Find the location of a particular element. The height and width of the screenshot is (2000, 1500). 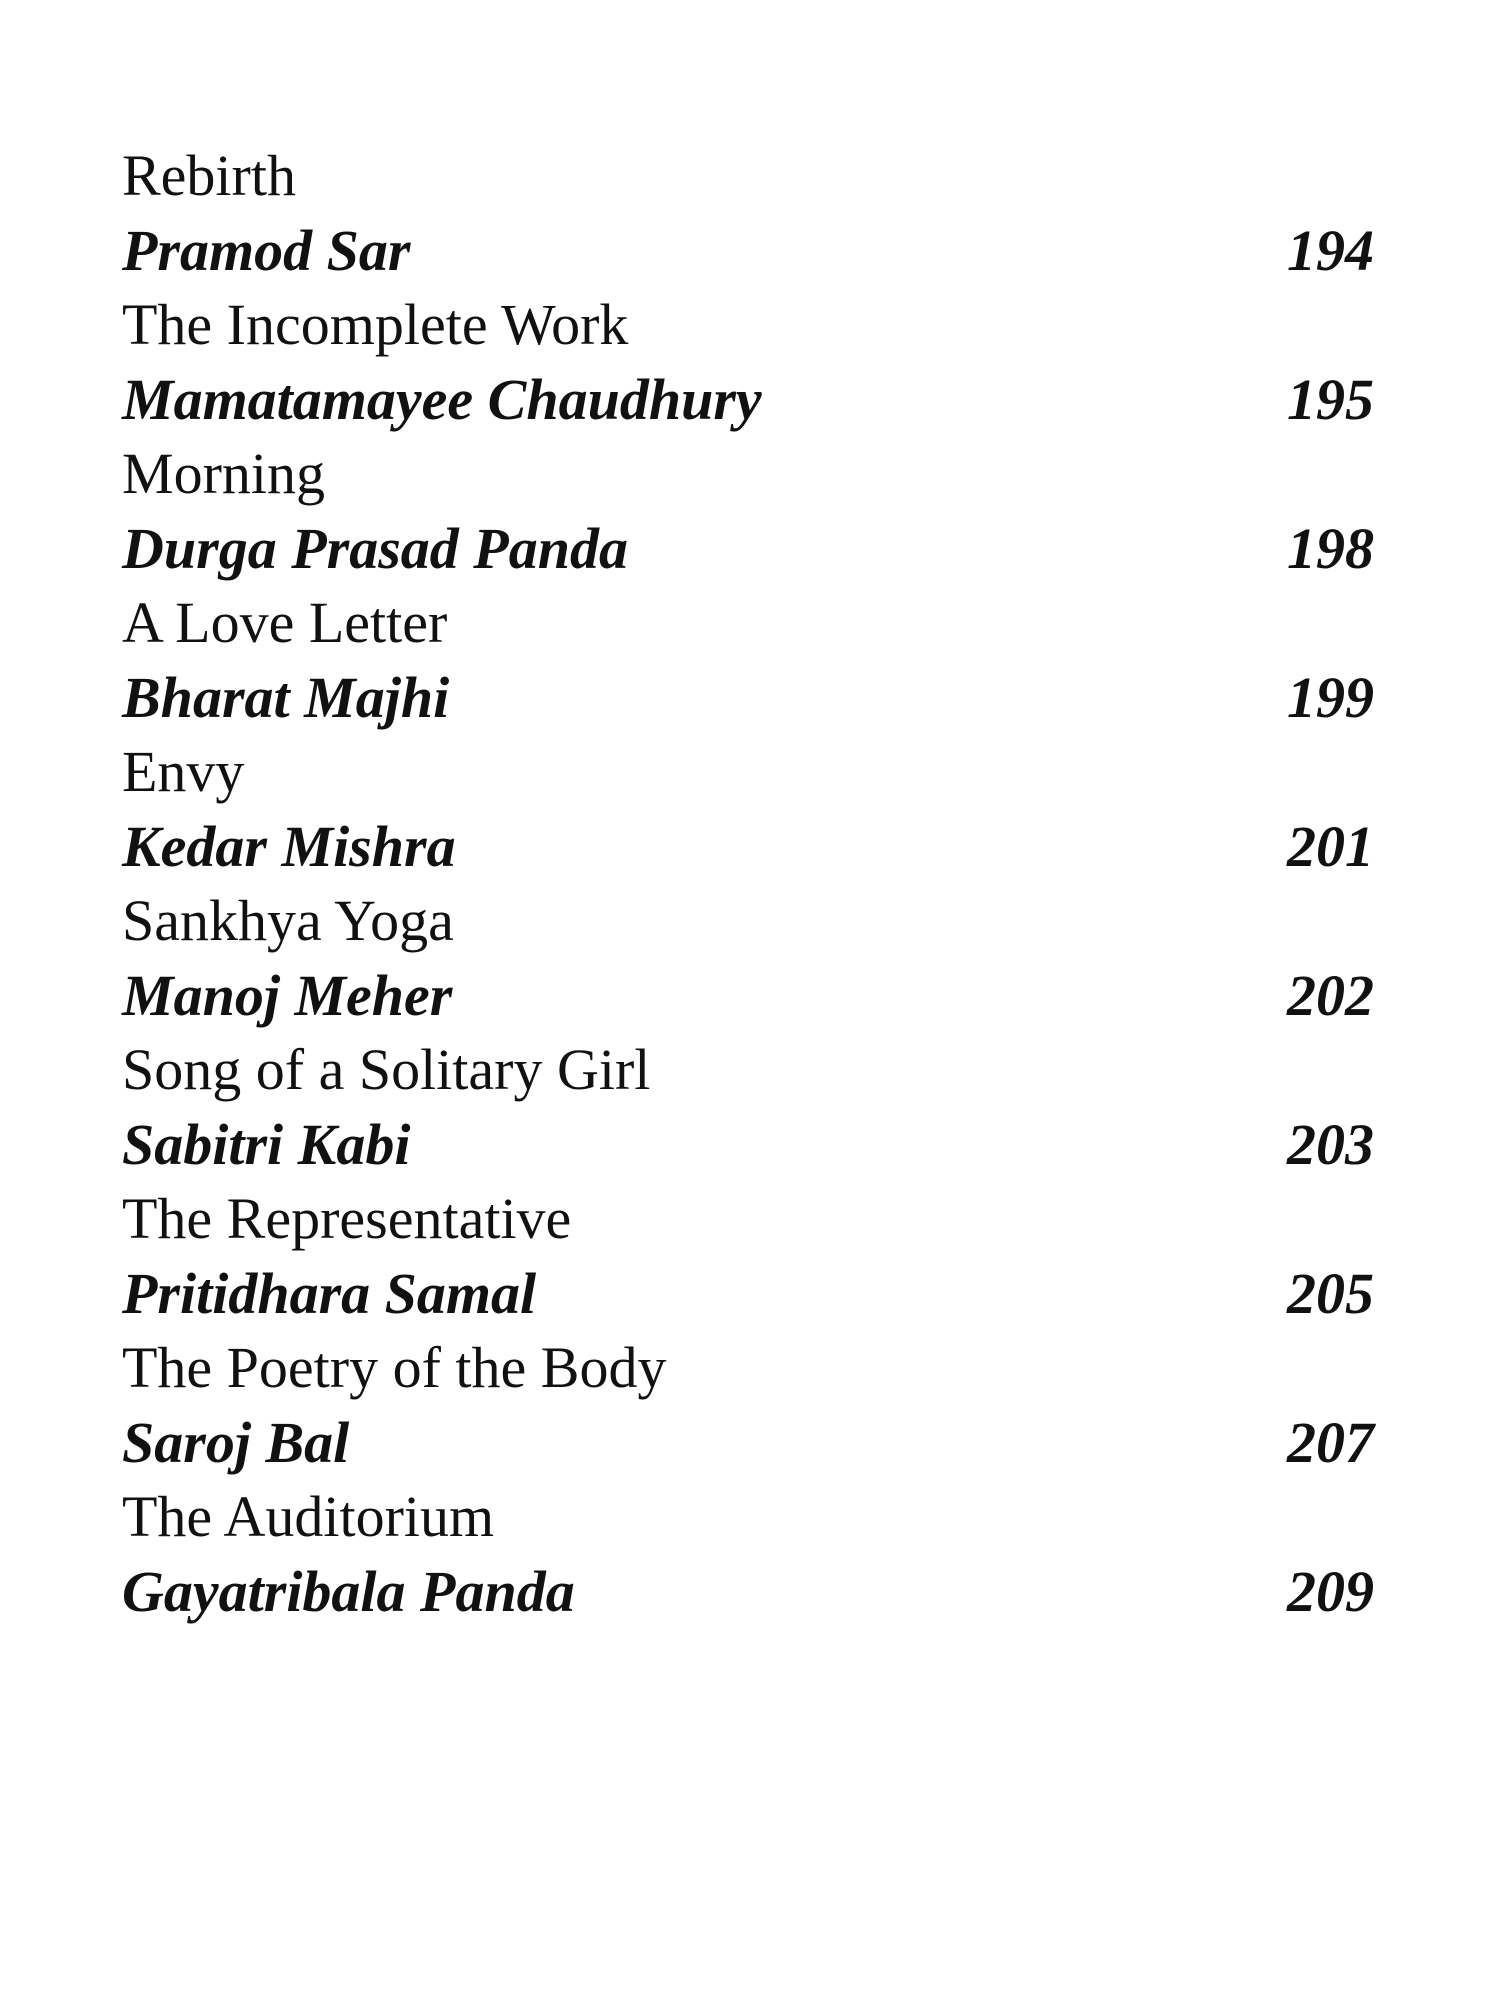

entry-author: Durga Prasad Panda is located at coordinates (375, 548).